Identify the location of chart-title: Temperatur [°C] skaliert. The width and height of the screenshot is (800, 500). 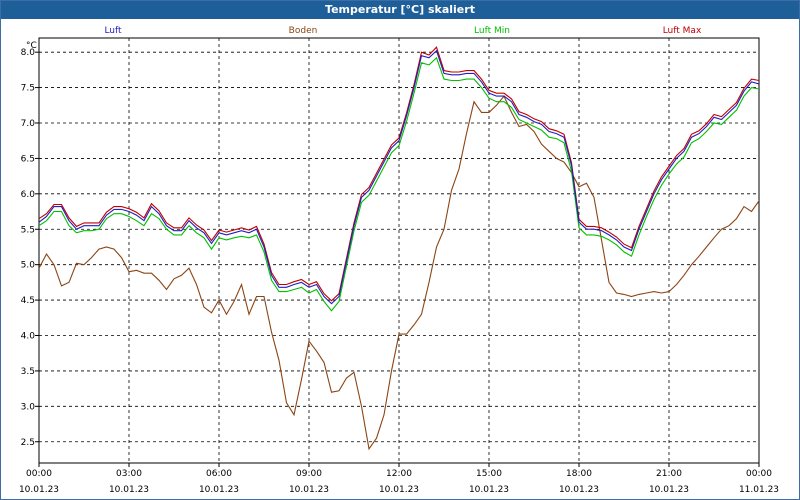
(400, 10).